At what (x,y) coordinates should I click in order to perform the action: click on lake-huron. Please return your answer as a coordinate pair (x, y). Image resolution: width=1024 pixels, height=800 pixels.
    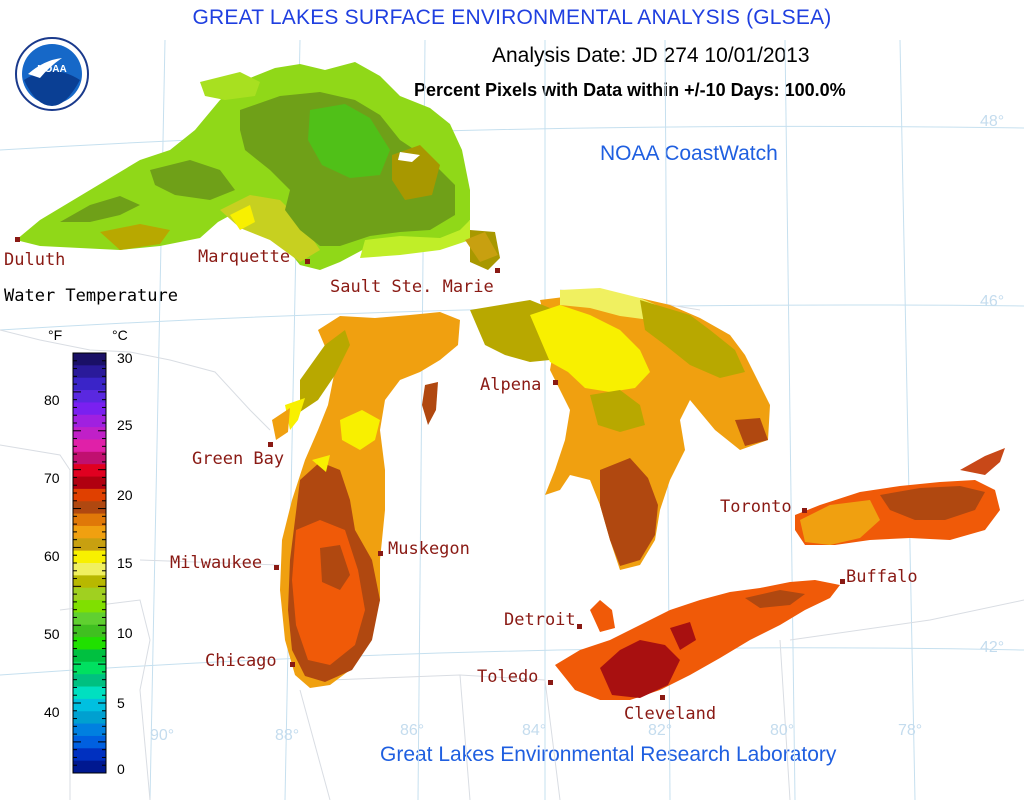
    Looking at the image, I should click on (617, 400).